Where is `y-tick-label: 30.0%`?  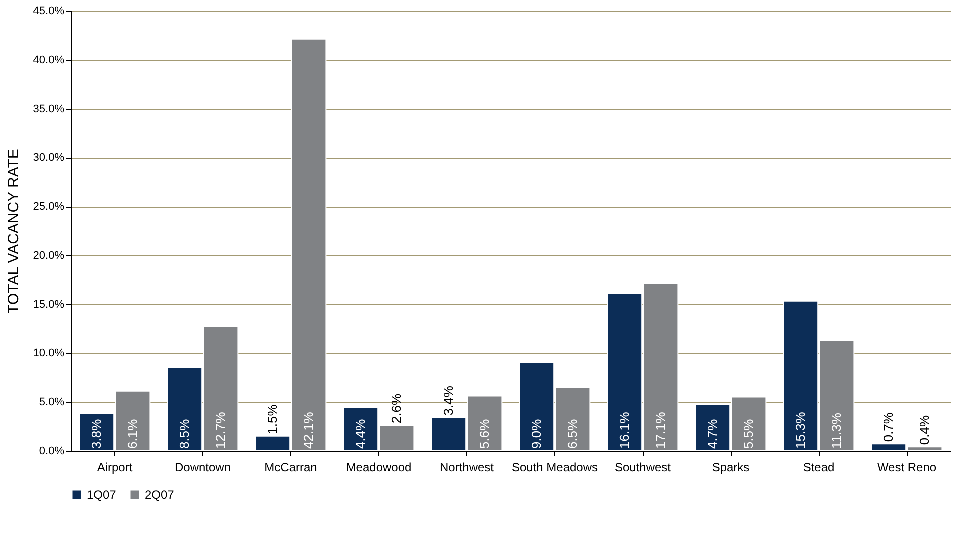
y-tick-label: 30.0% is located at coordinates (49, 158).